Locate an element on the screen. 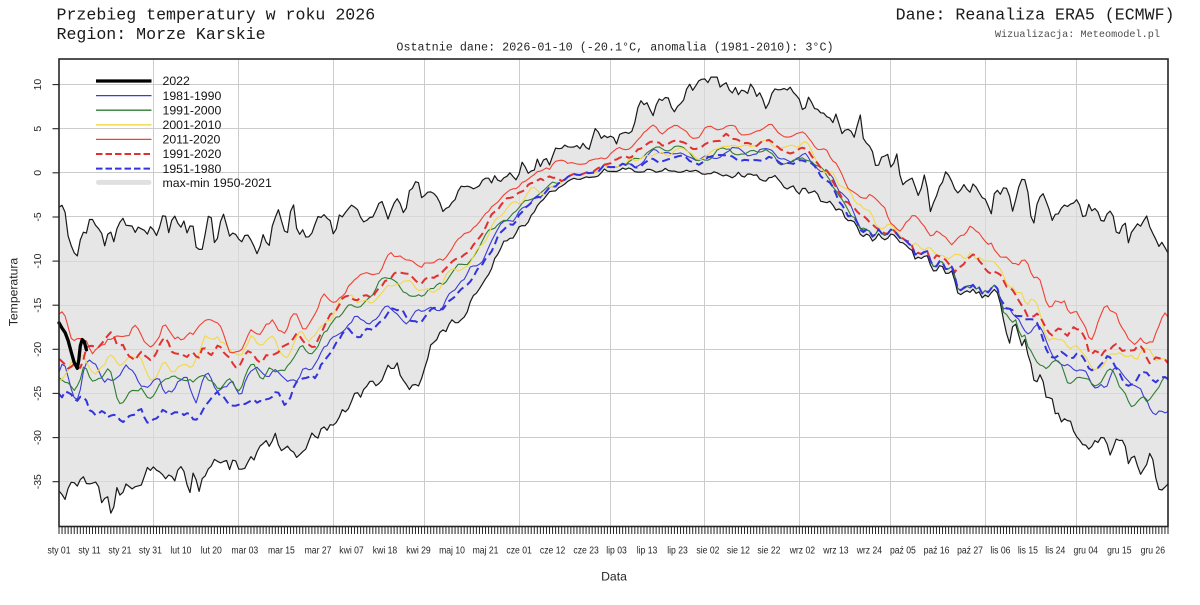 Image resolution: width=1200 pixels, height=605 pixels. svg-text: 0 is located at coordinates (38, 173).